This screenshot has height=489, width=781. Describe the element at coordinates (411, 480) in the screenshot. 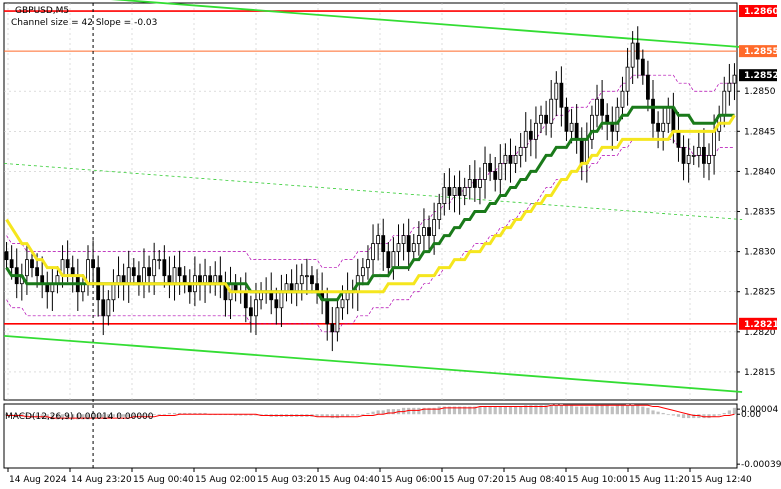

I see `x-tick-label-6: 15 Aug 06:00` at that location.